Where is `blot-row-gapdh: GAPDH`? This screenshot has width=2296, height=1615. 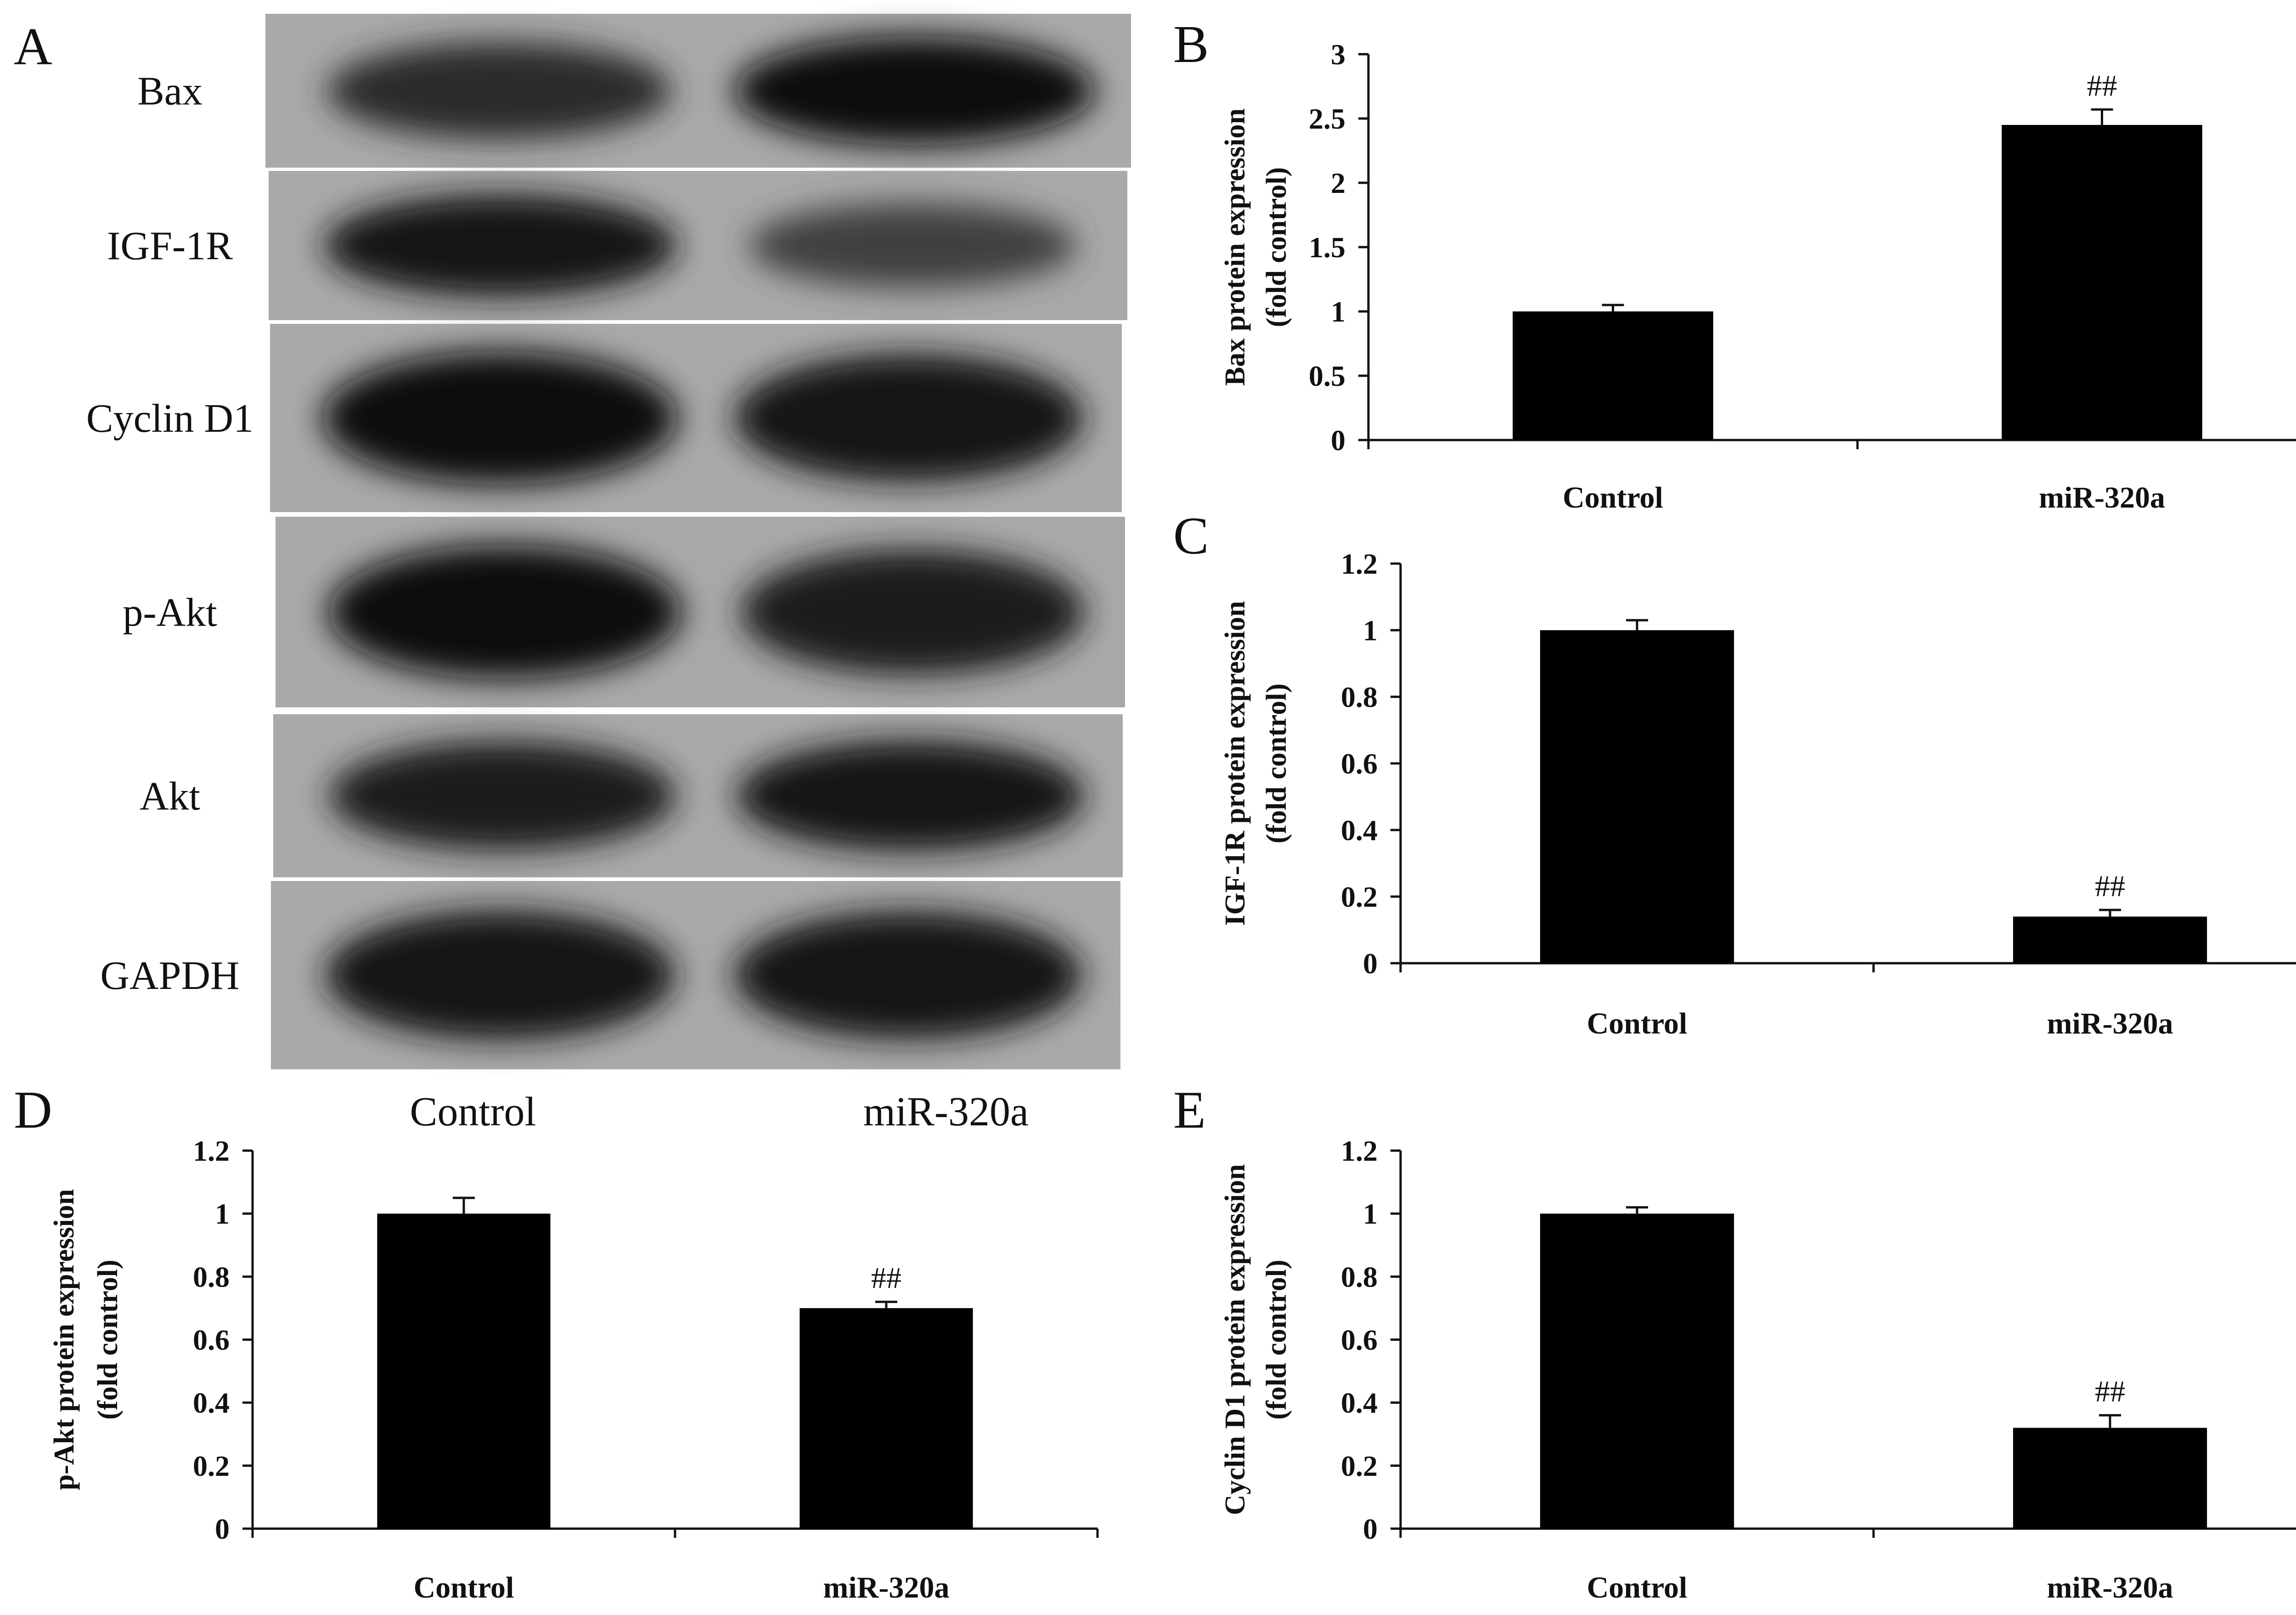
blot-row-gapdh: GAPDH is located at coordinates (610, 975).